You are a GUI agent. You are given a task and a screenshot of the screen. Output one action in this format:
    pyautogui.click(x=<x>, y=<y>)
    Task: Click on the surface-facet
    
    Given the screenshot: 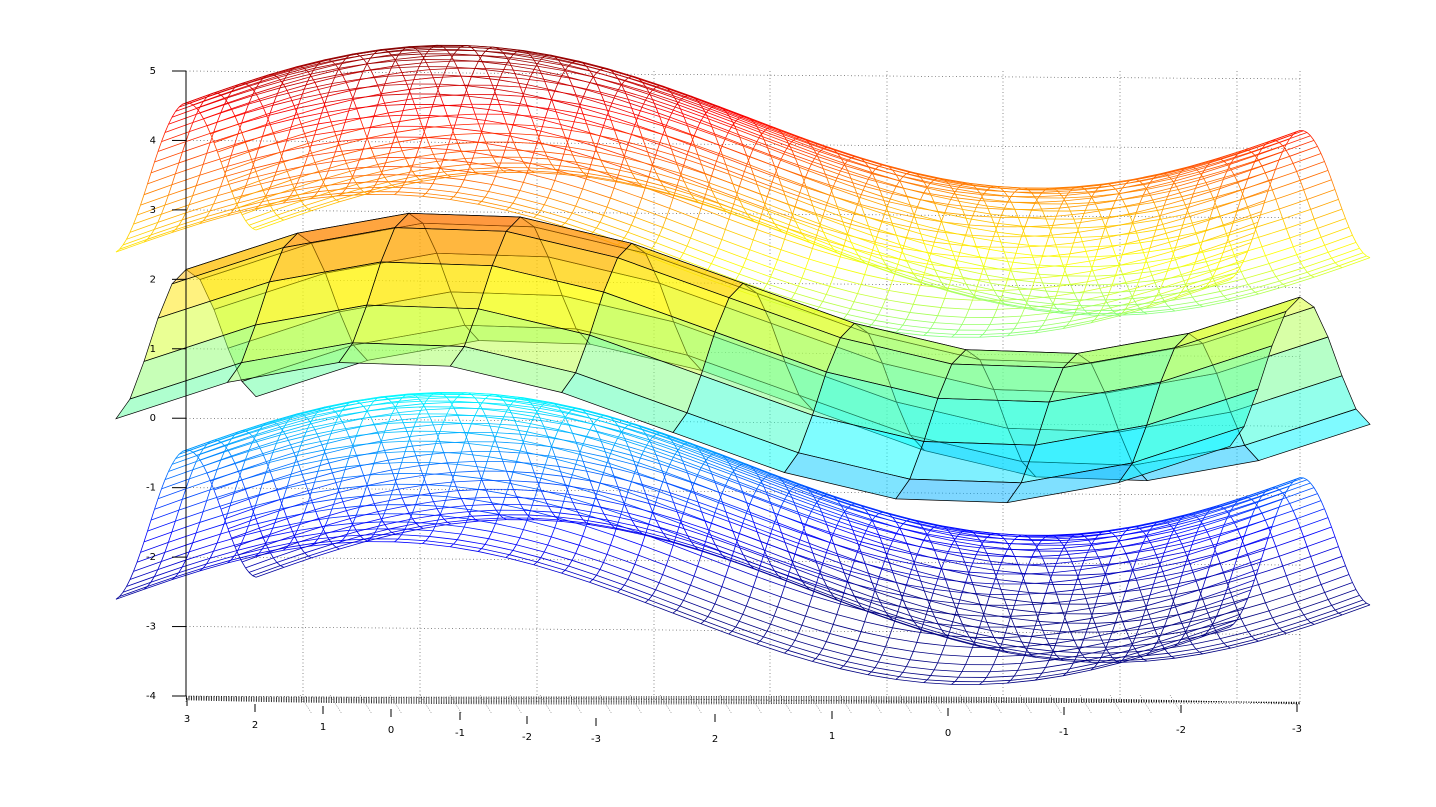 What is the action you would take?
    pyautogui.click(x=1000, y=383)
    